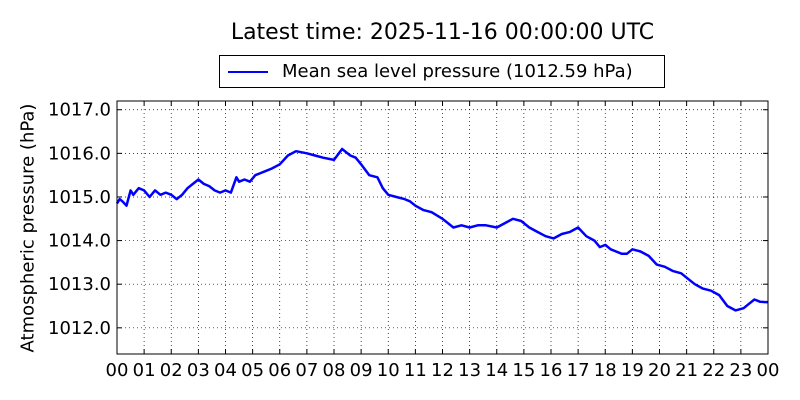 The height and width of the screenshot is (400, 800). I want to click on x-tick-label: 12, so click(442, 370).